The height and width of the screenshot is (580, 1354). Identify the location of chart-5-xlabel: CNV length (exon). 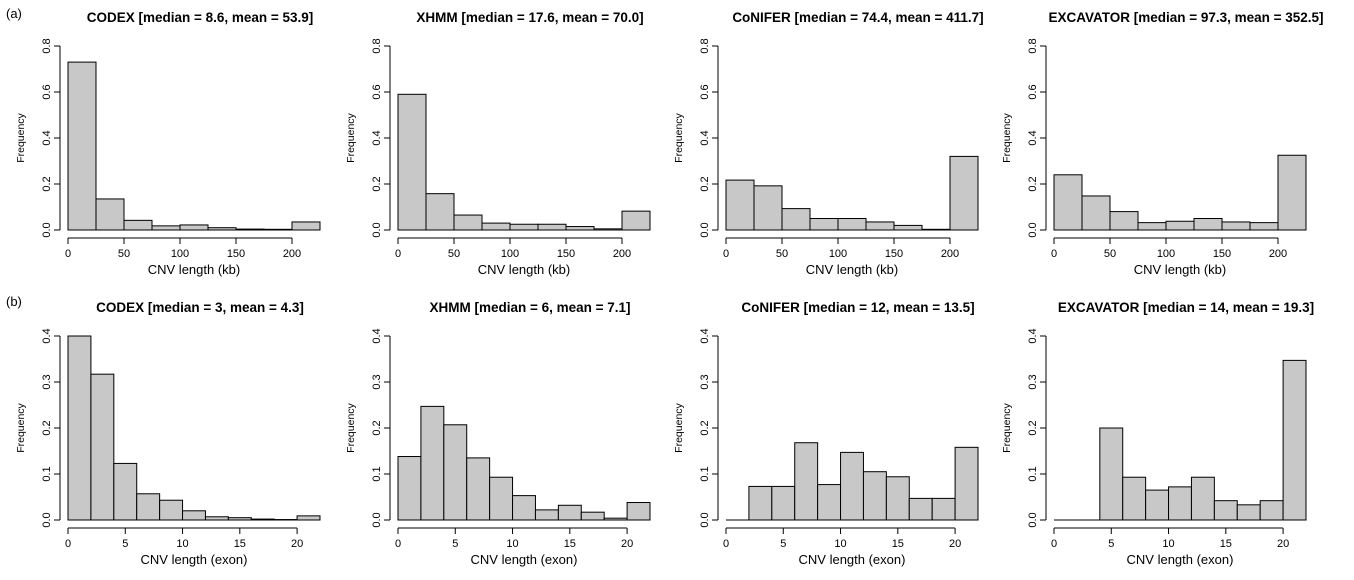
(194, 559).